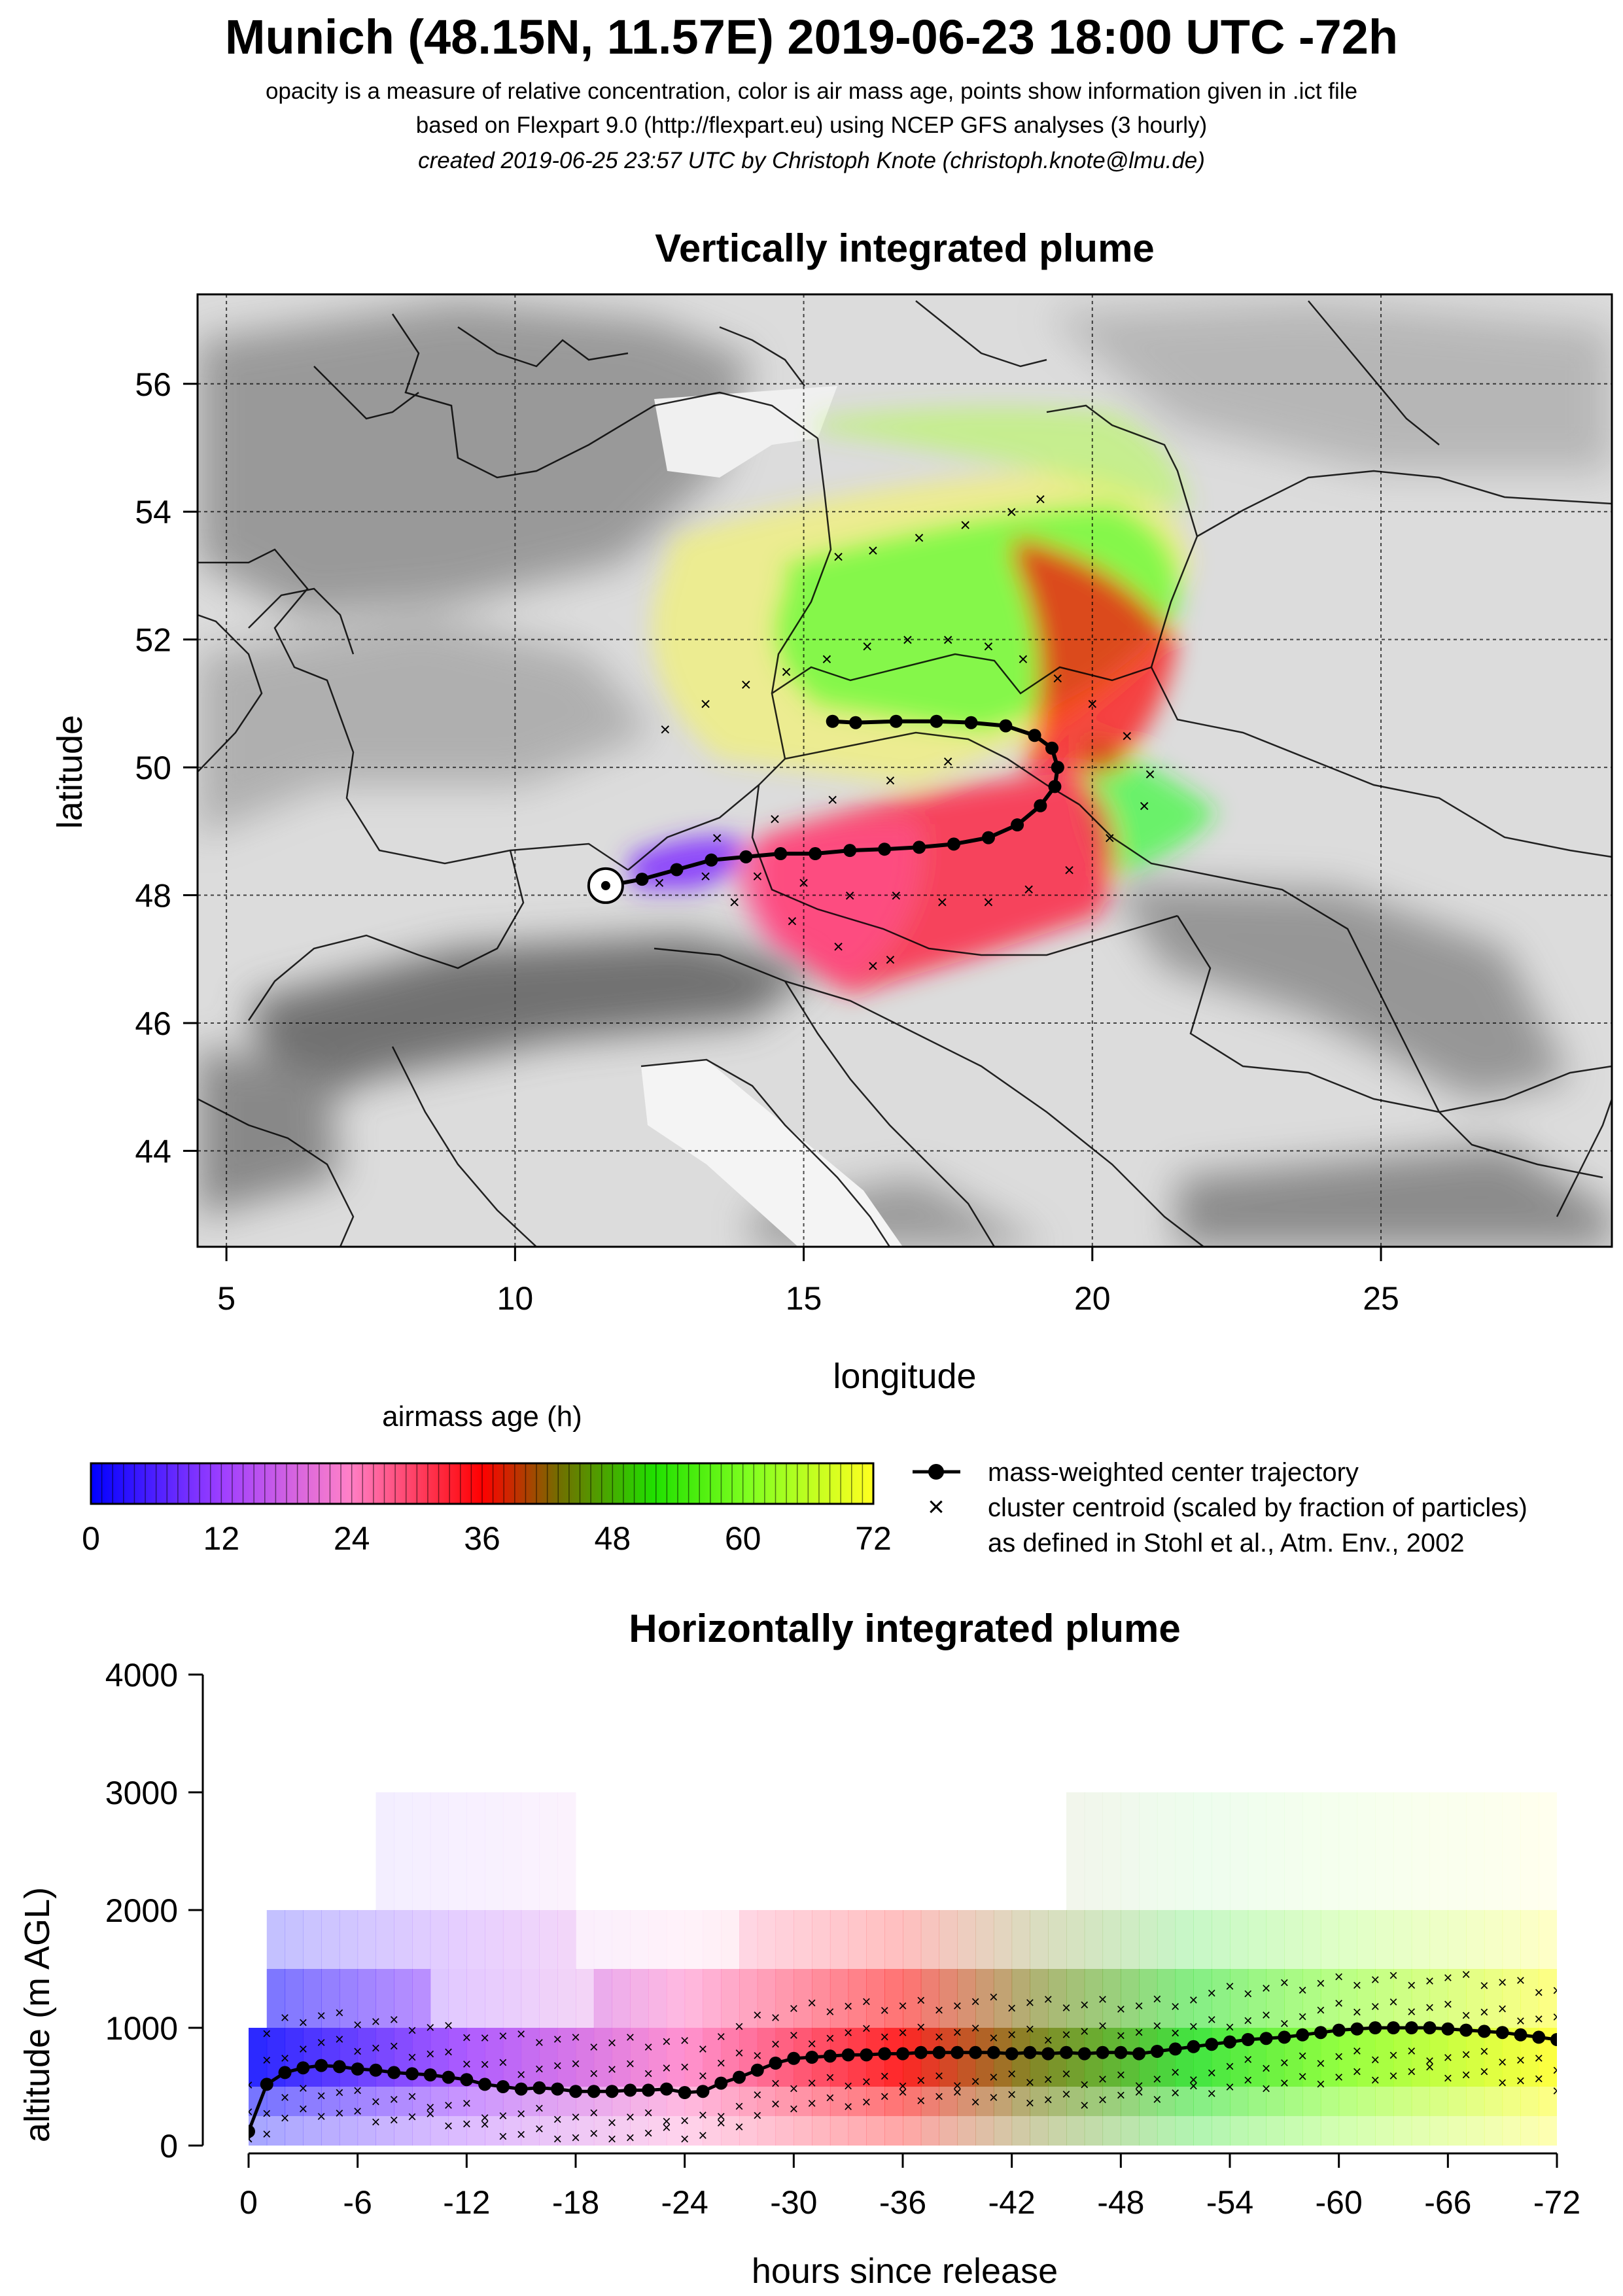 The image size is (1623, 2296). Describe the element at coordinates (920, 847) in the screenshot. I see `map-trajectory-point` at that location.